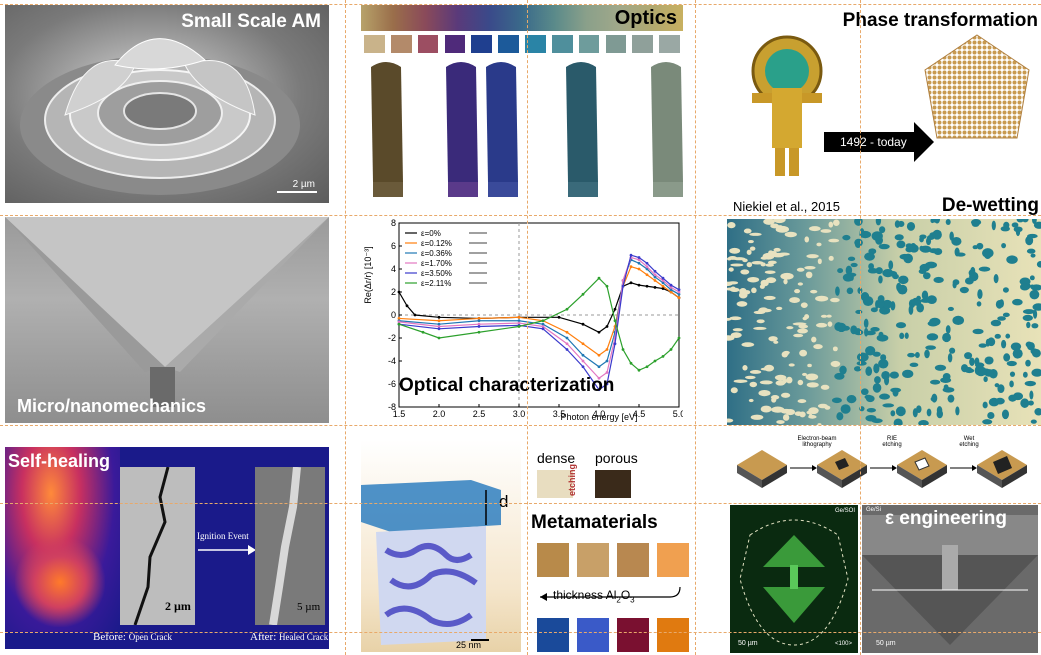 The height and width of the screenshot is (655, 1041). What do you see at coordinates (794, 582) in the screenshot?
I see `ge-soi-microbridge-image` at bounding box center [794, 582].